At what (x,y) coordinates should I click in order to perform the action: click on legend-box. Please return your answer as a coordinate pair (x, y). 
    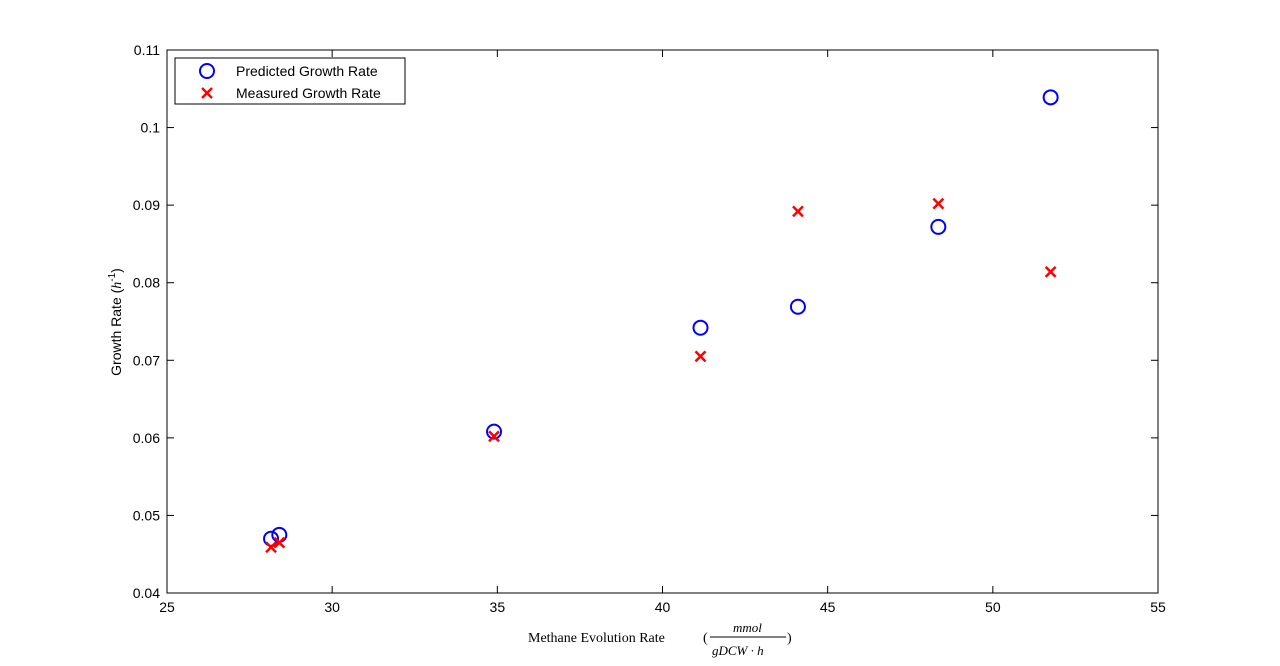
    Looking at the image, I should click on (290, 81).